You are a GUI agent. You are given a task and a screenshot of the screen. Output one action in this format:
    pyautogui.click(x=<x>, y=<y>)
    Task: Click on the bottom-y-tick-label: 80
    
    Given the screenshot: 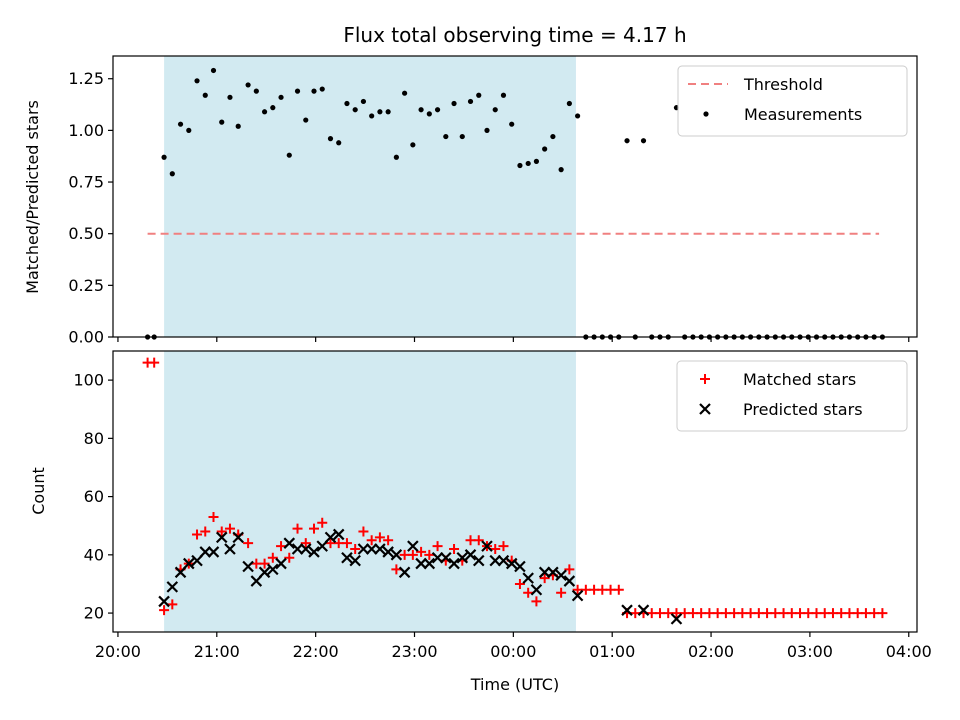 What is the action you would take?
    pyautogui.click(x=94, y=438)
    